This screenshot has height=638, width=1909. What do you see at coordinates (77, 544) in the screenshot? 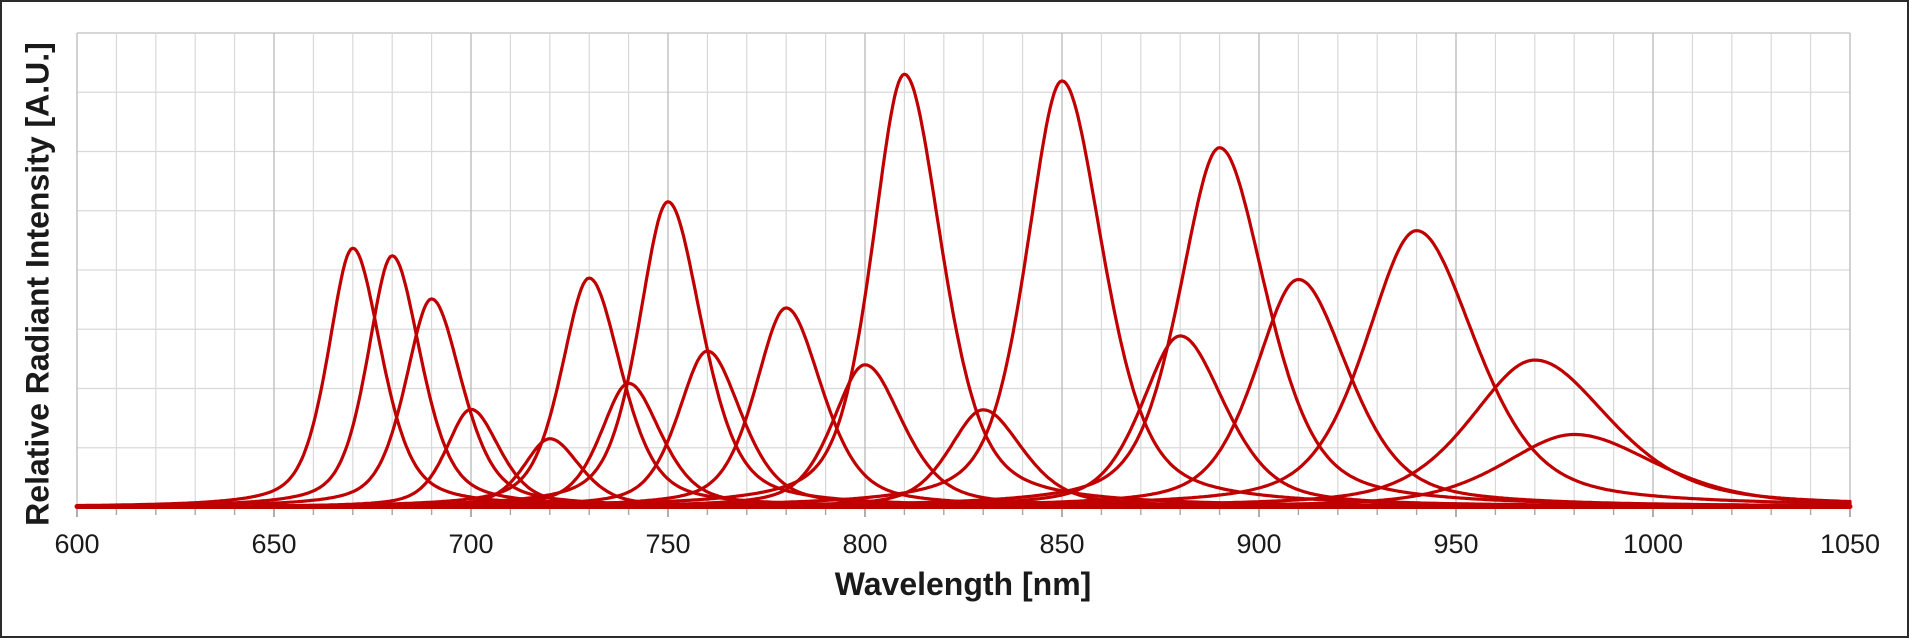
I see `x-tick-label: 600` at bounding box center [77, 544].